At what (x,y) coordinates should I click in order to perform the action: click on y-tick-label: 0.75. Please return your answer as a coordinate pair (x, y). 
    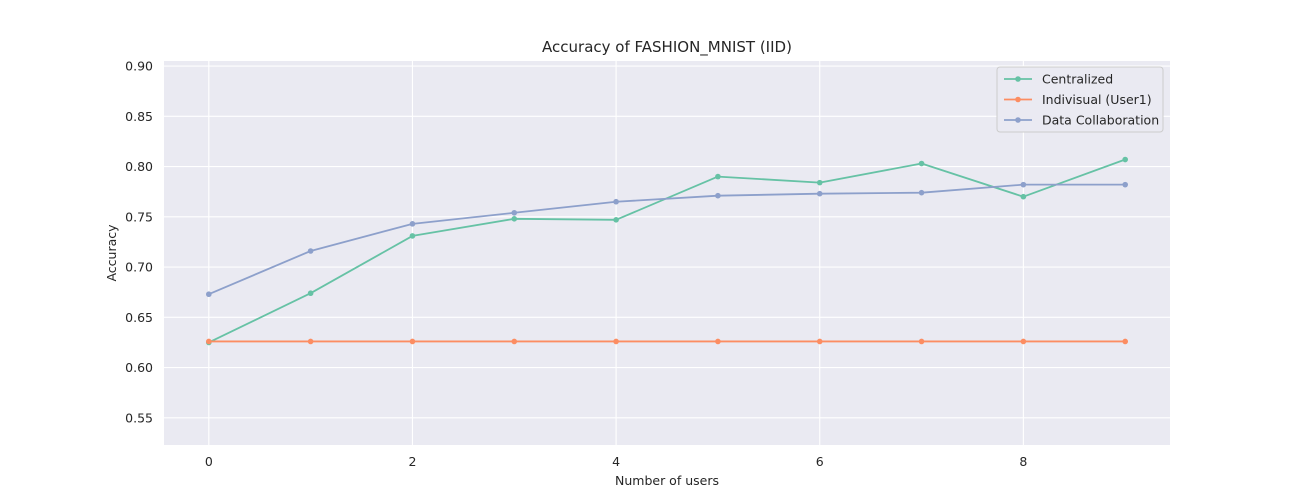
    Looking at the image, I should click on (139, 216).